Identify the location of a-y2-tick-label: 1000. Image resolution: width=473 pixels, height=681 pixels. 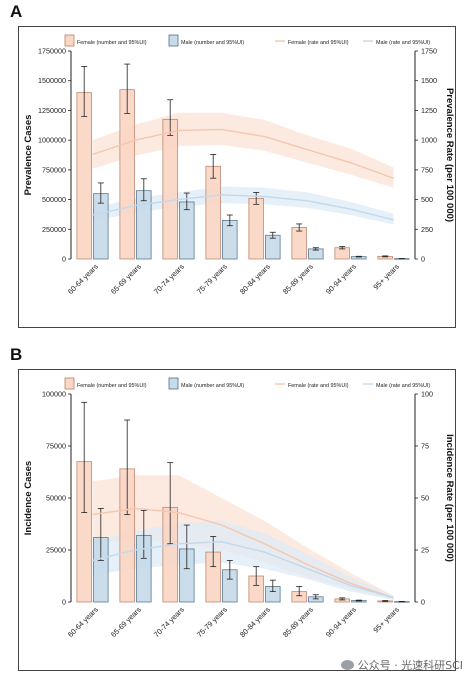
(429, 140).